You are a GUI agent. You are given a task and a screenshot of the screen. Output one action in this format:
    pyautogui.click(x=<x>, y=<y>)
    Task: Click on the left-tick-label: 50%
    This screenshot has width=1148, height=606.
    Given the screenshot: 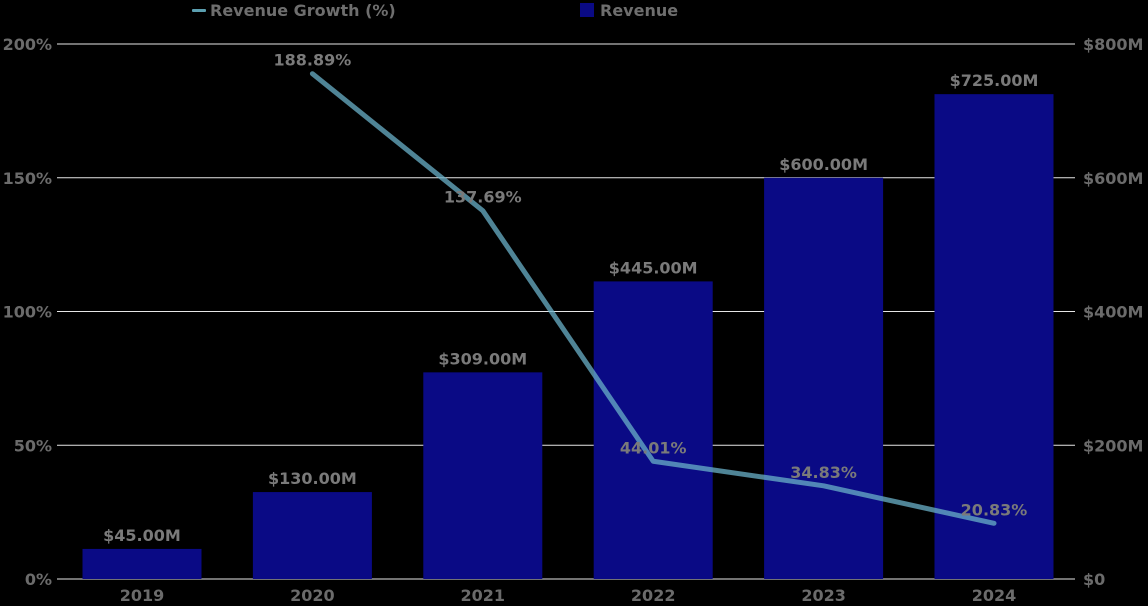 What is the action you would take?
    pyautogui.click(x=33, y=445)
    